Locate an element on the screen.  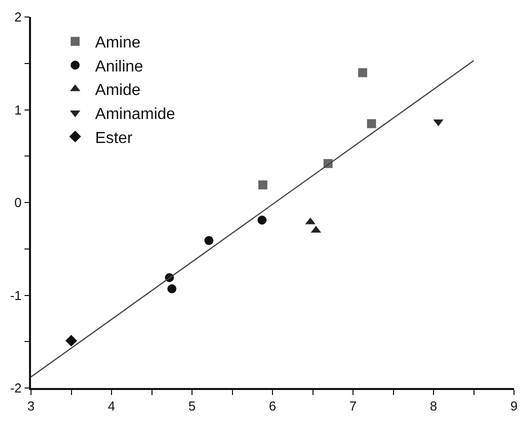
x-tick-label: 9 is located at coordinates (514, 406).